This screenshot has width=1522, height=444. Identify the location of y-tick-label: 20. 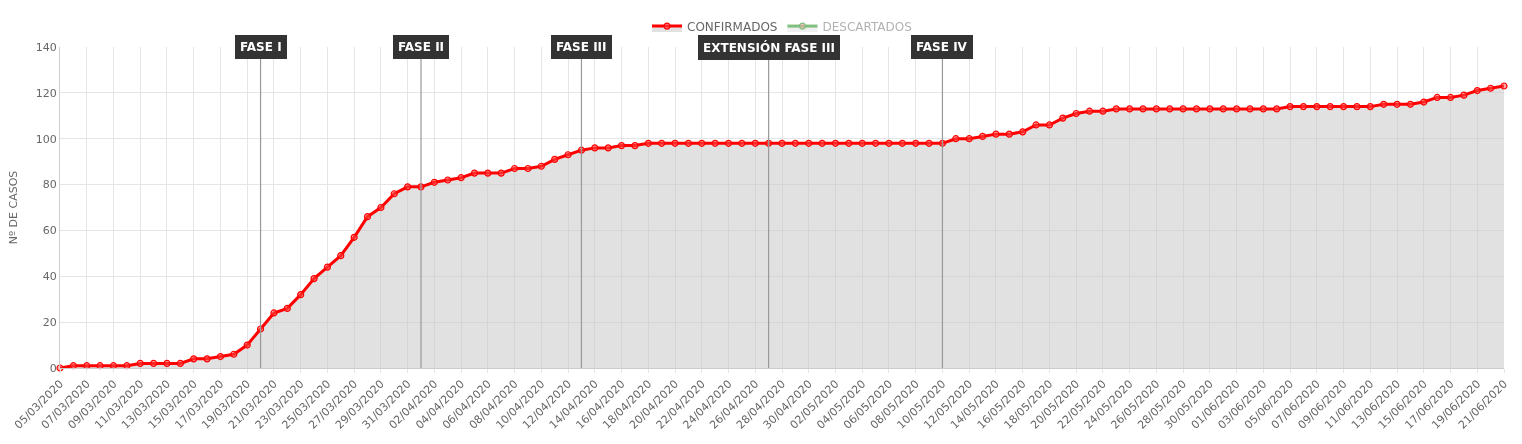
(49, 322).